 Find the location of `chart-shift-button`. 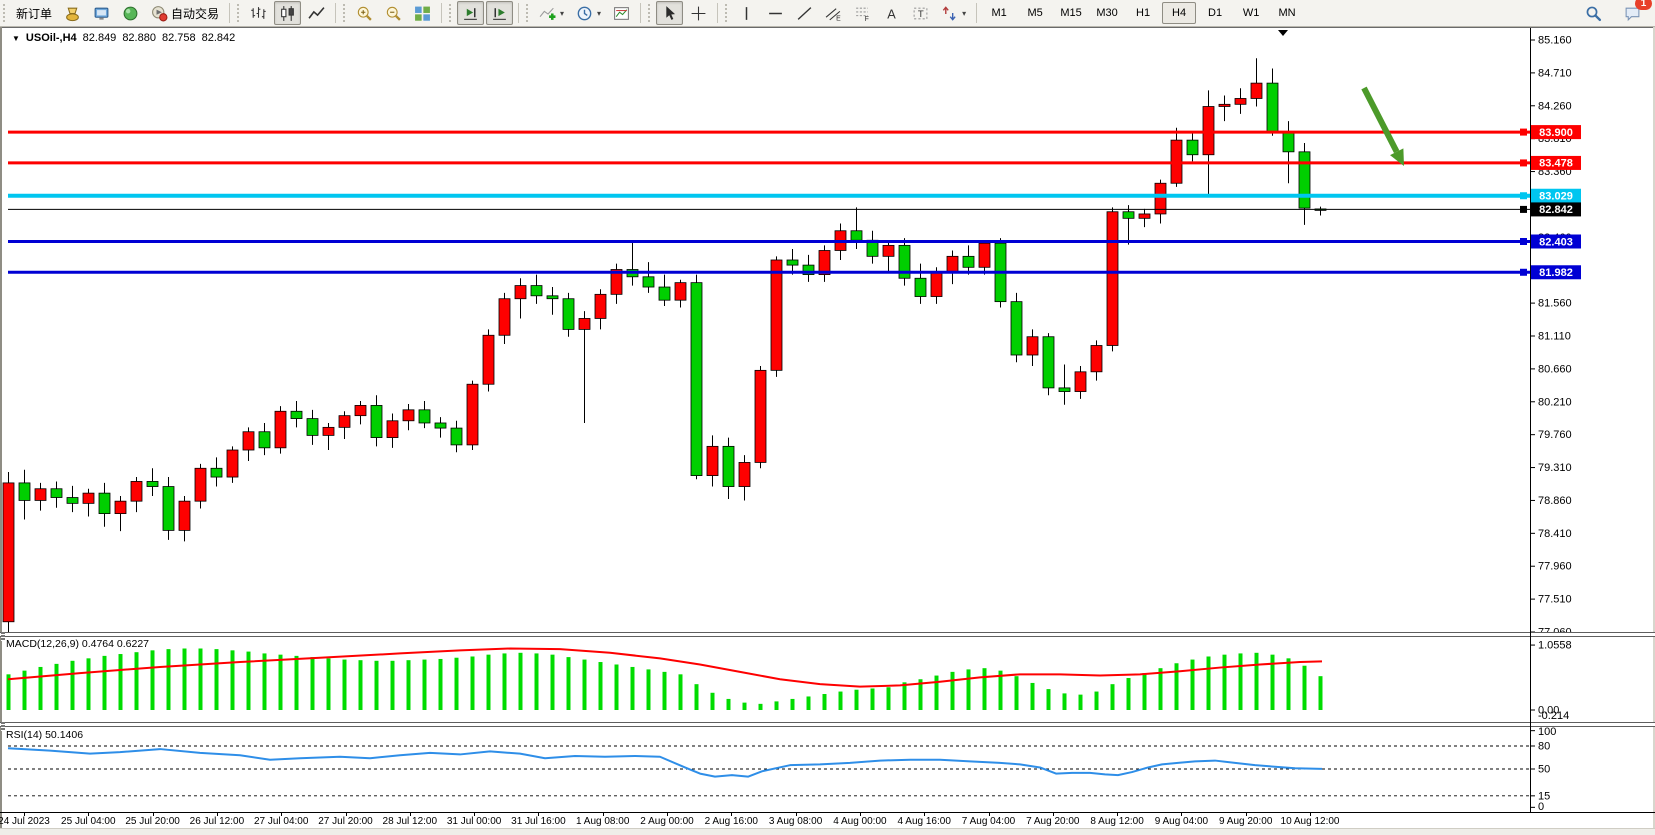

chart-shift-button is located at coordinates (500, 13).